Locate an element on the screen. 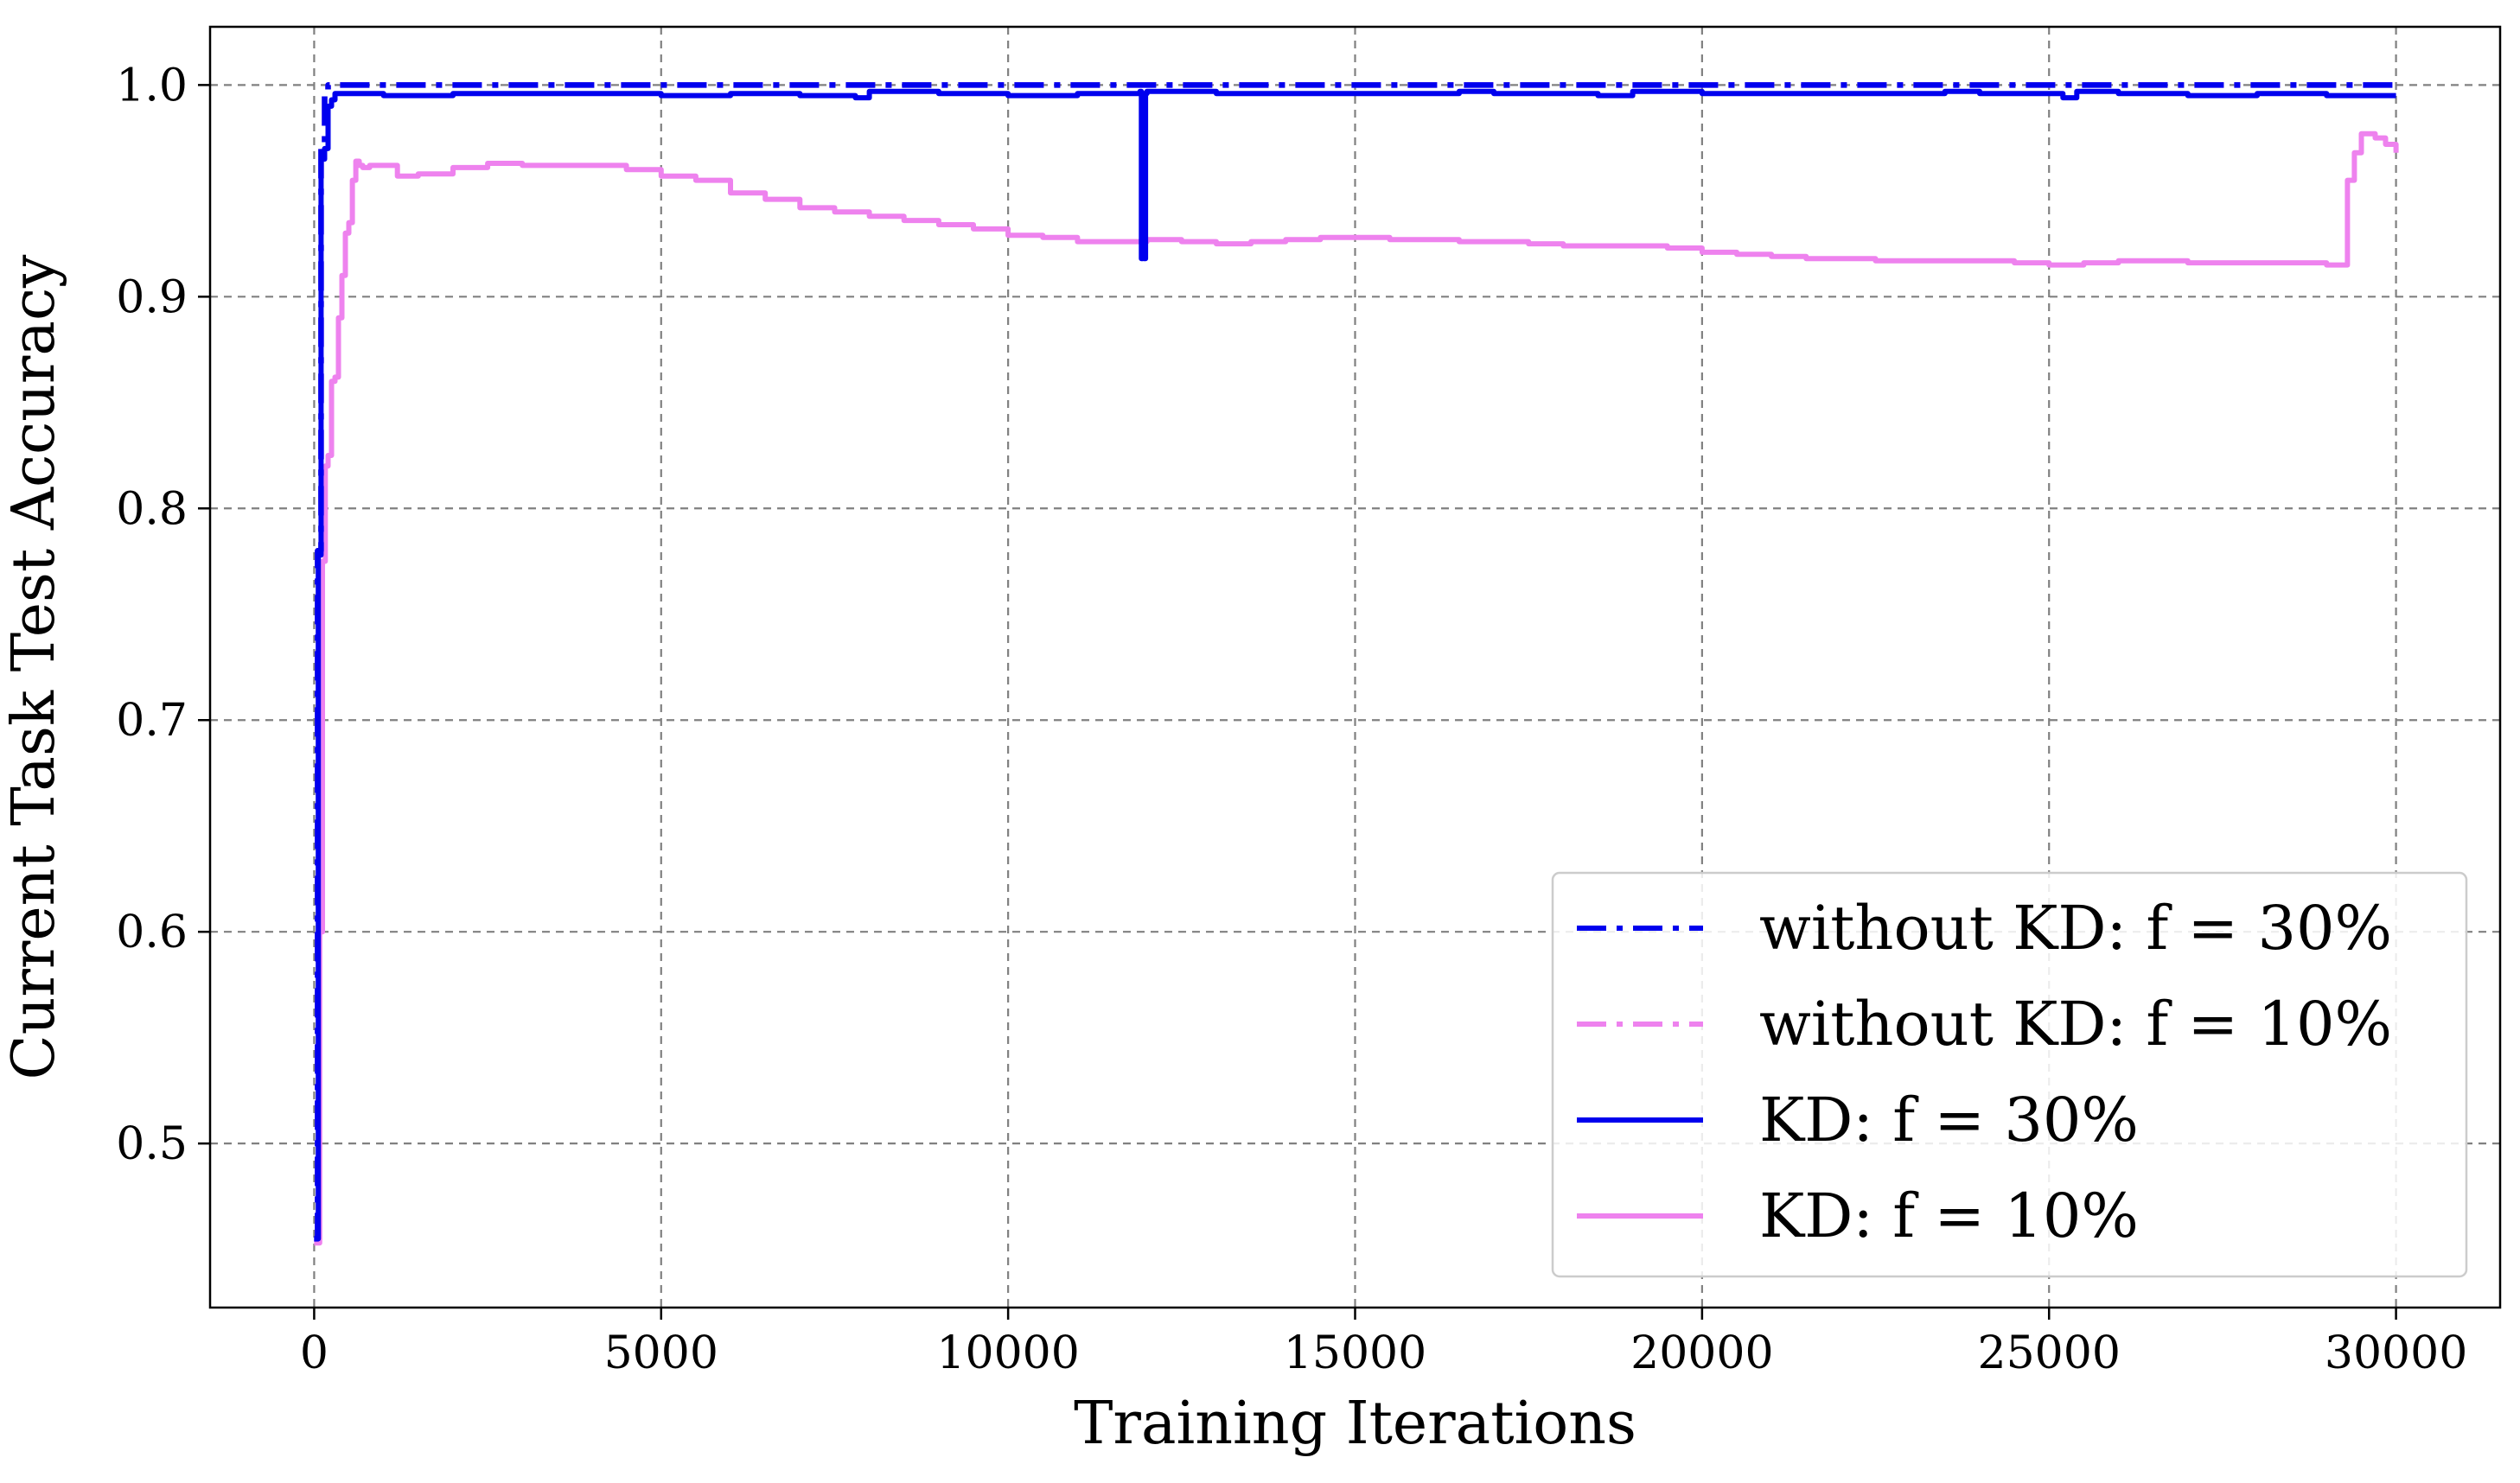 The image size is (2520, 1483). y-tick-label: 0.9 is located at coordinates (152, 297).